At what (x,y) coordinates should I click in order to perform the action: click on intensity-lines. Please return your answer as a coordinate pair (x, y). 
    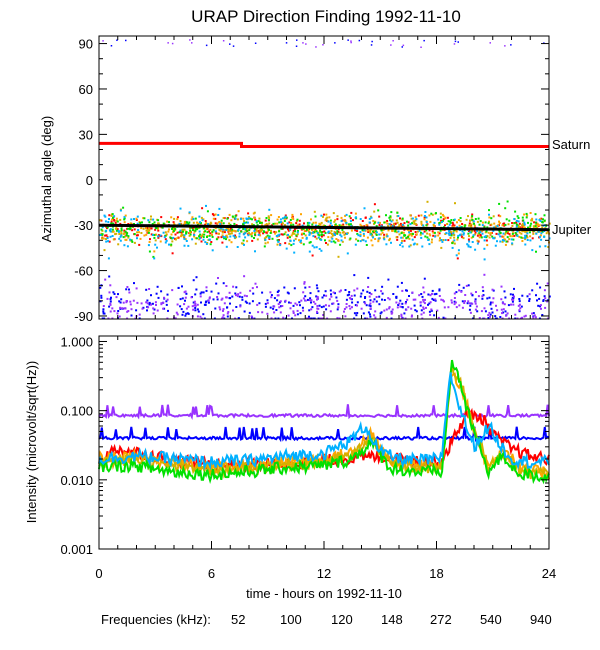
    Looking at the image, I should click on (324, 422).